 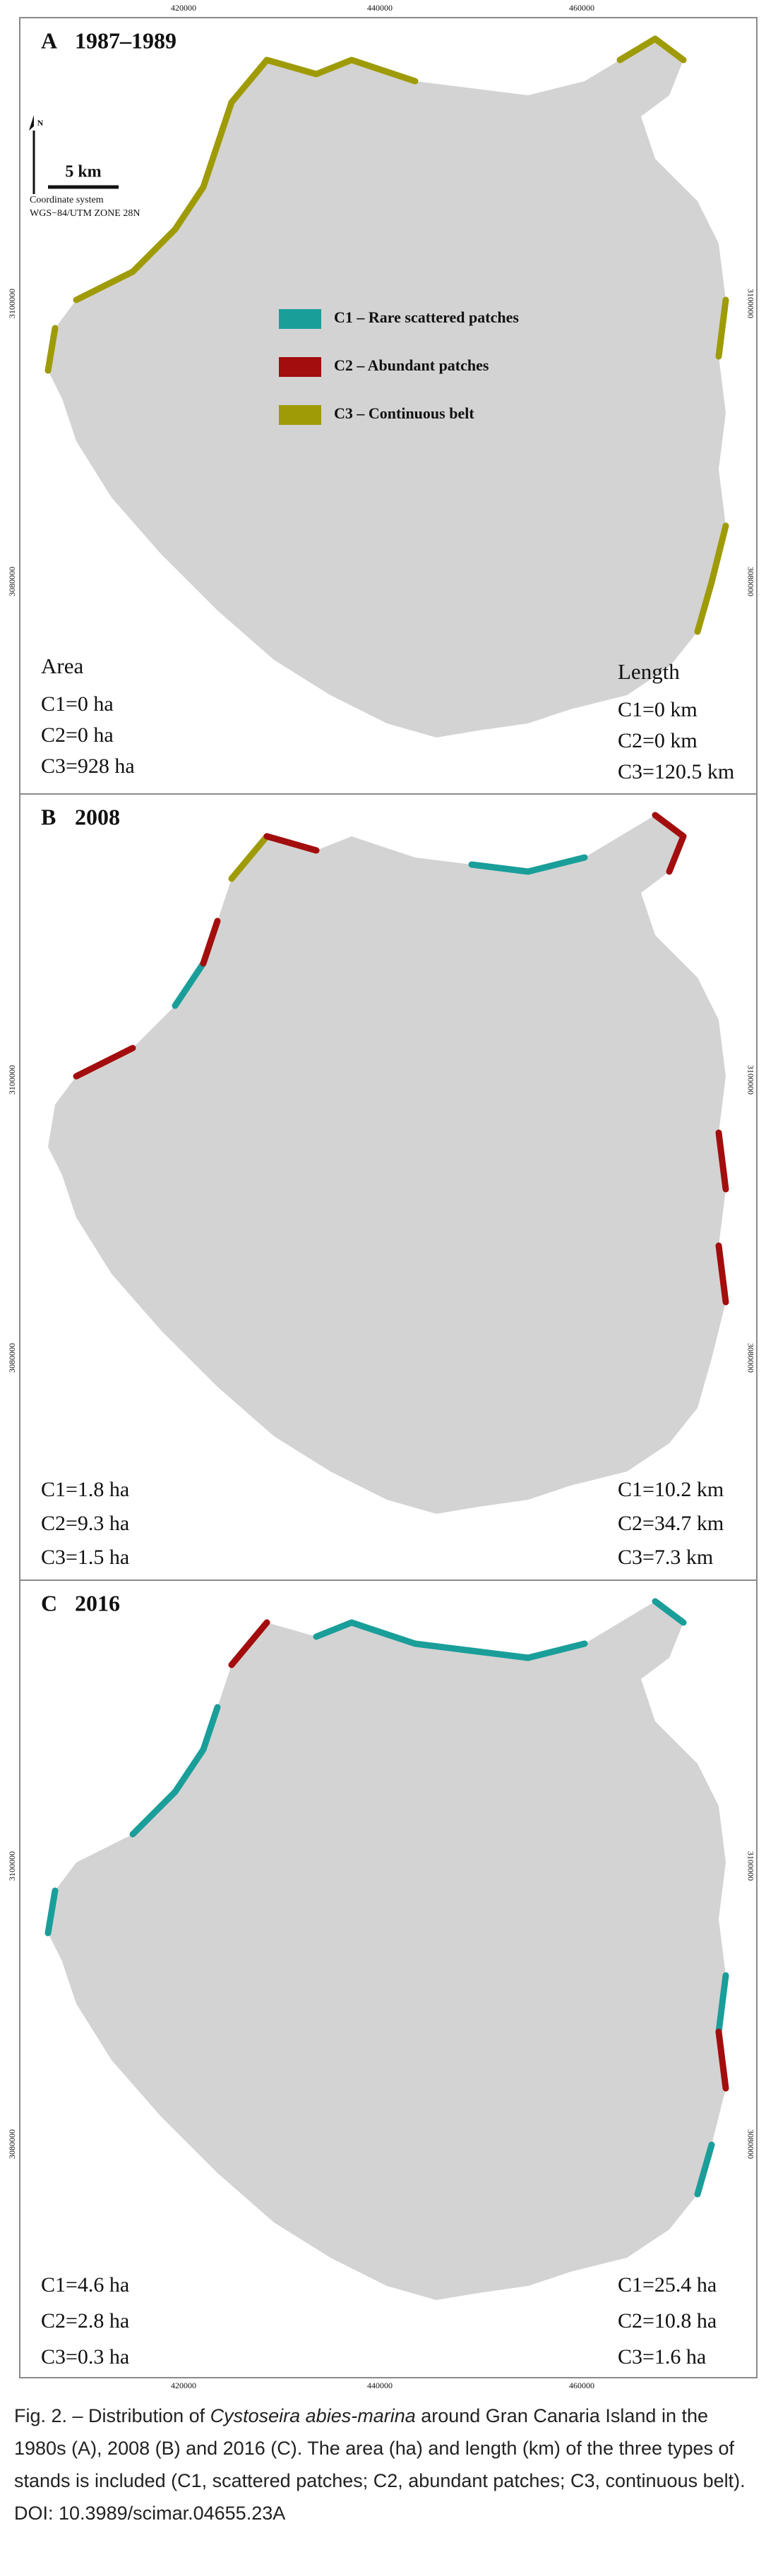 What do you see at coordinates (85, 2321) in the screenshot?
I see `area-value: C2=2.8 ha` at bounding box center [85, 2321].